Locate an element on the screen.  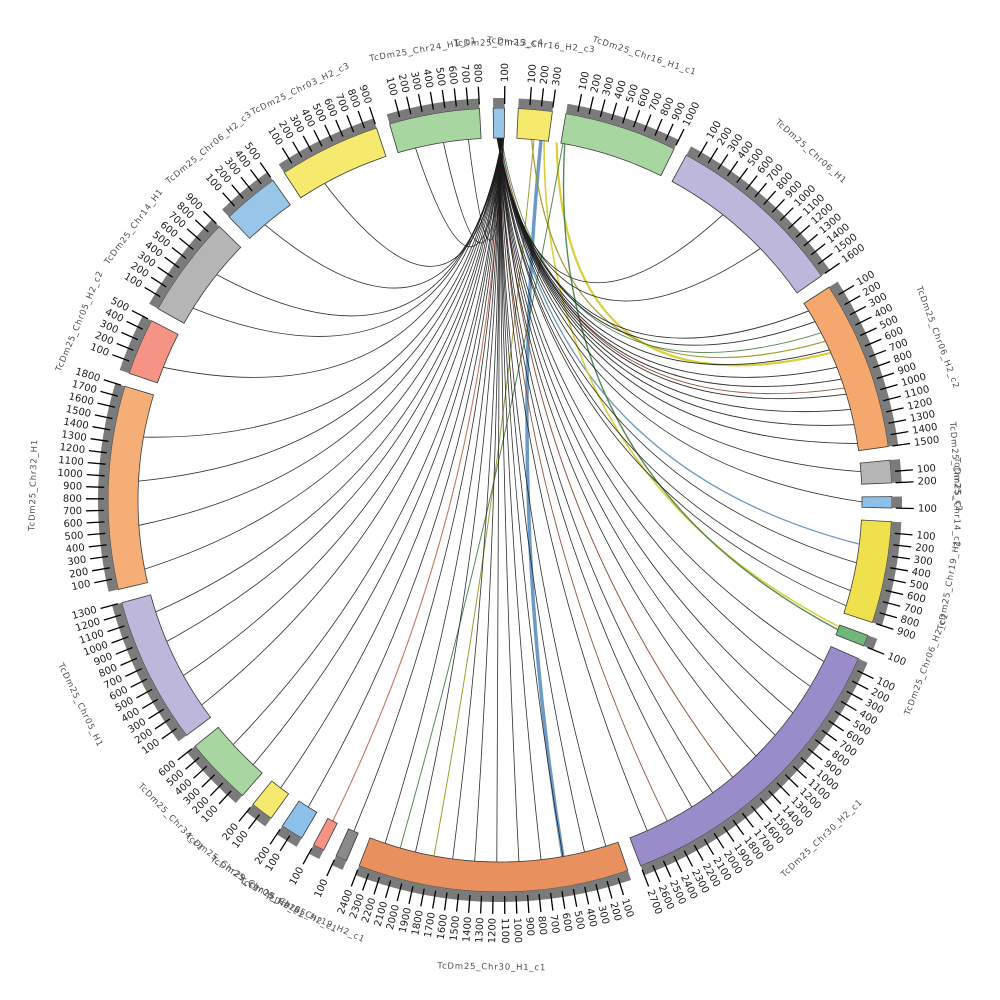
tick-label: 400 is located at coordinates (921, 574).